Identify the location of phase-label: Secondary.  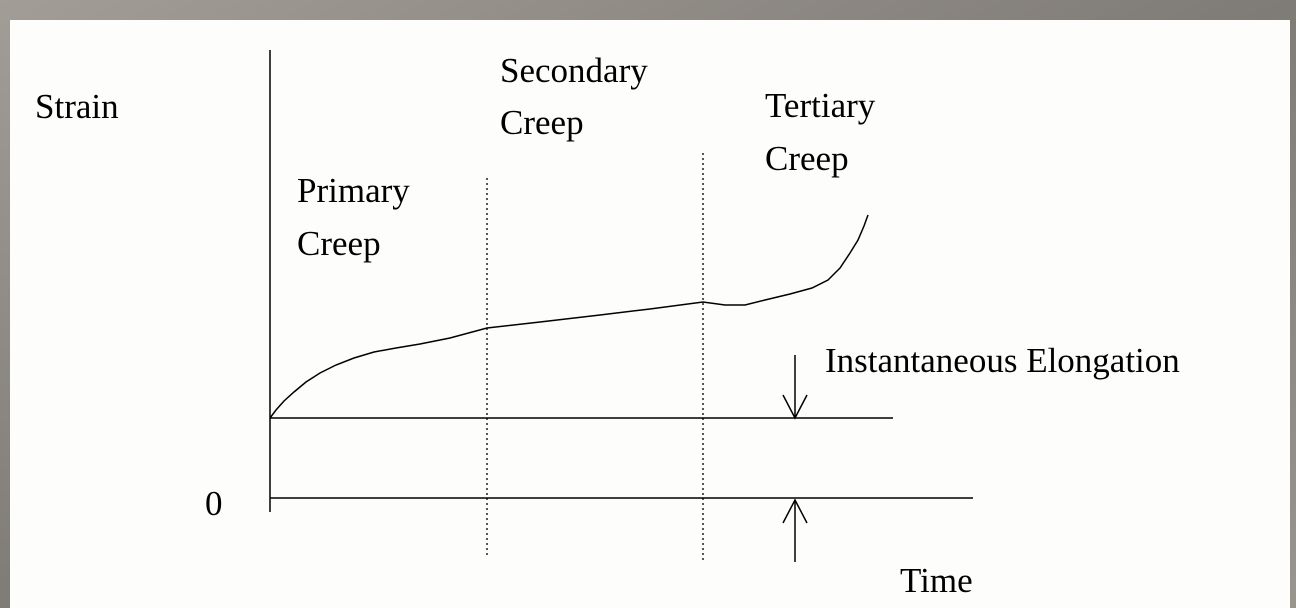
(574, 70).